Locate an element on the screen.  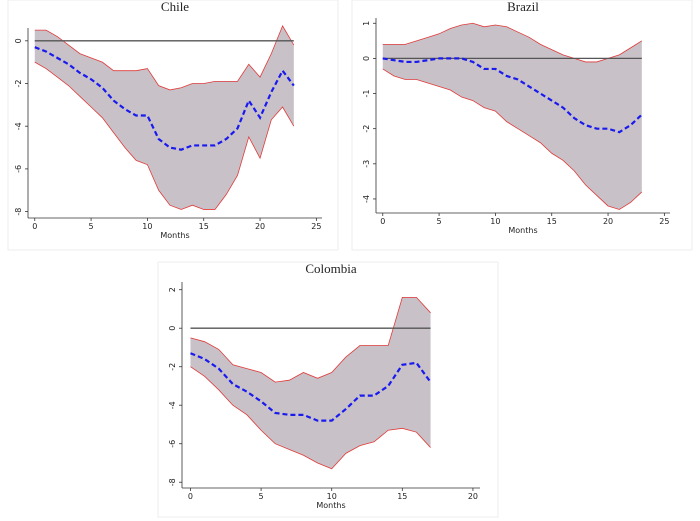
y-tick-label: 2 is located at coordinates (172, 289).